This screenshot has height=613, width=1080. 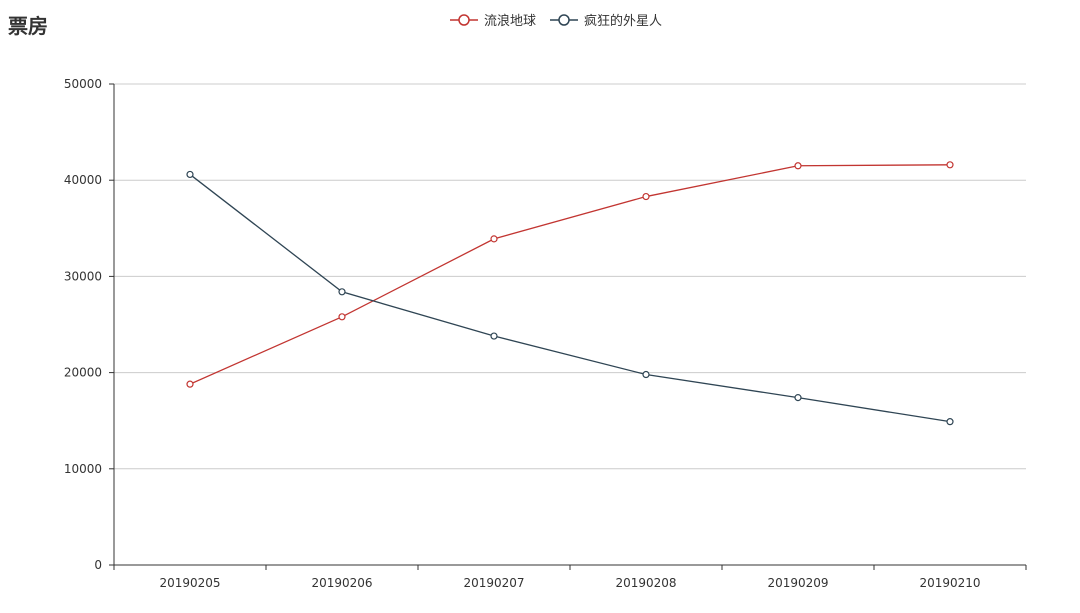 What do you see at coordinates (83, 469) in the screenshot?
I see `y-tick-label: 10000` at bounding box center [83, 469].